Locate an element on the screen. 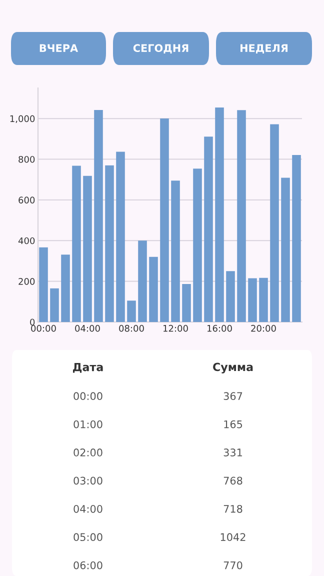  text: 367 is located at coordinates (233, 396).